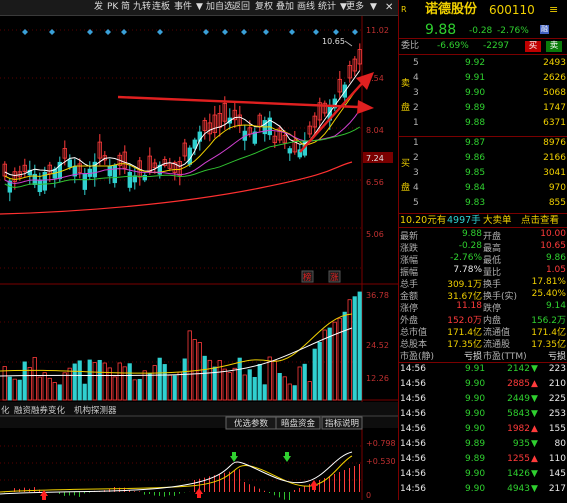 Image resolution: width=567 pixels, height=503 pixels. Describe the element at coordinates (475, 158) in the screenshot. I see `book-price: 9.86` at that location.